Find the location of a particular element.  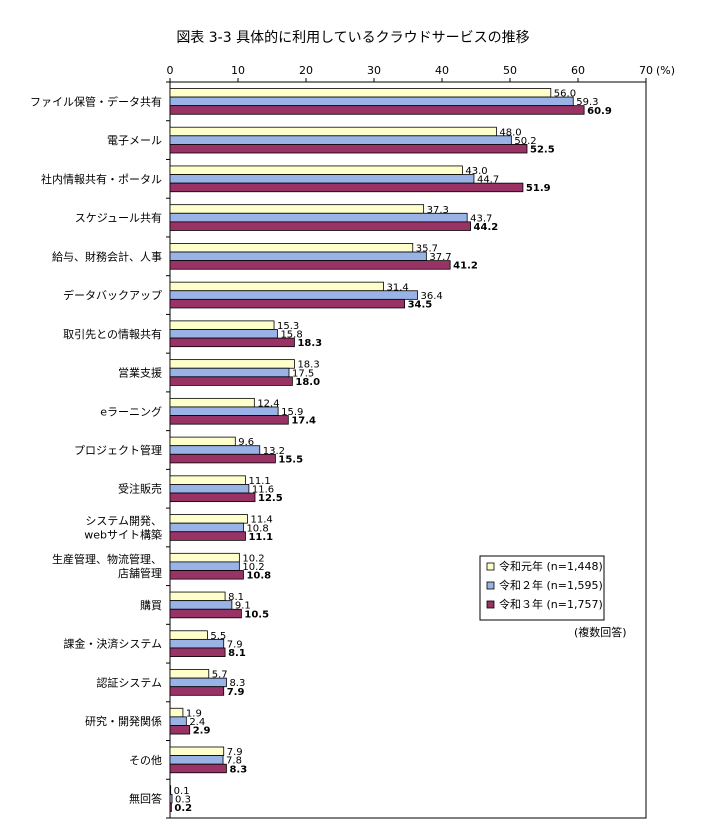

category-label: 認証システム is located at coordinates (129, 682).